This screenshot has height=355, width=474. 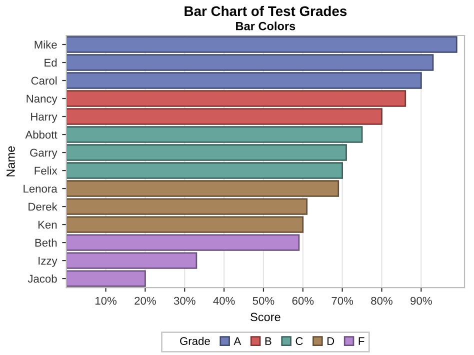 What do you see at coordinates (46, 242) in the screenshot?
I see `y-tick-label: Beth` at bounding box center [46, 242].